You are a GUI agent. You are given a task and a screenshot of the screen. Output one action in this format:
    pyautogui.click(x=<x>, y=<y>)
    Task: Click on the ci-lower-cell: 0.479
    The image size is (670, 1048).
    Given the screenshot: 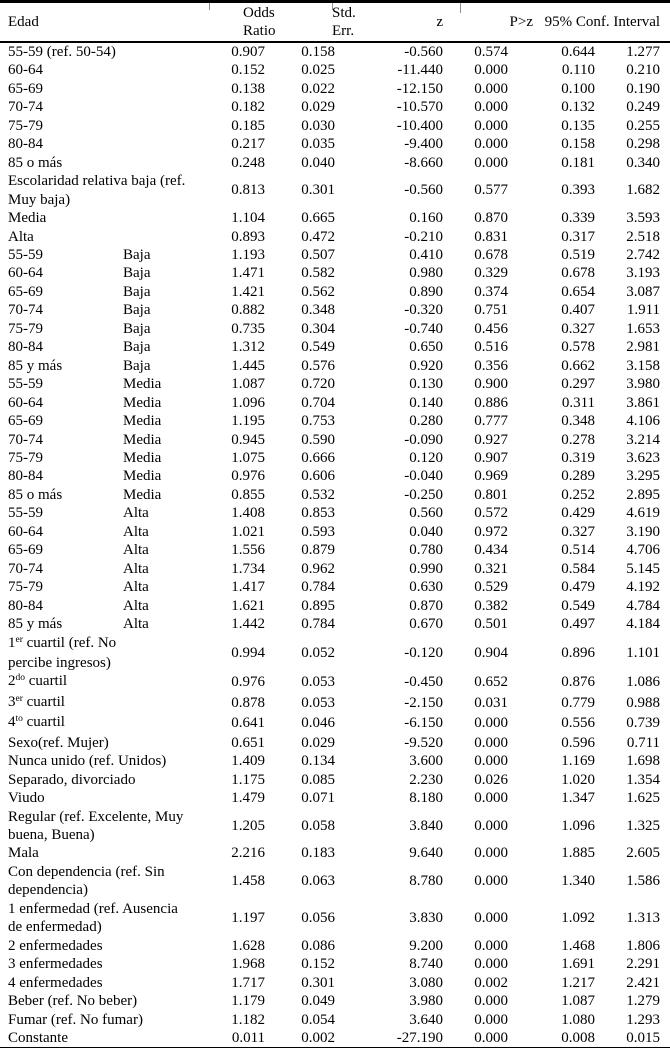 What is the action you would take?
    pyautogui.click(x=578, y=587)
    